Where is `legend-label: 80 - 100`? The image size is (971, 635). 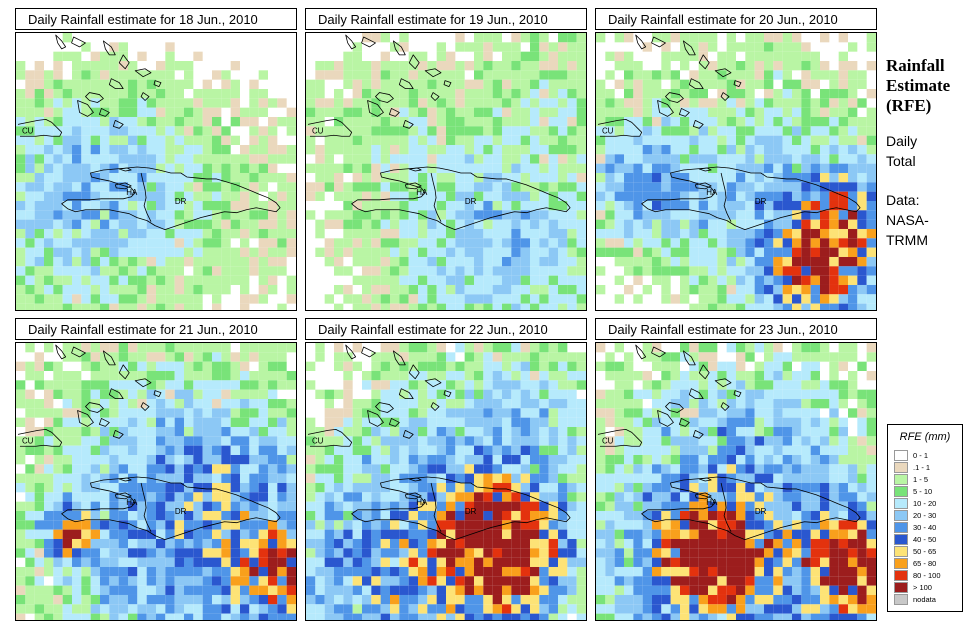 legend-label: 80 - 100 is located at coordinates (927, 575).